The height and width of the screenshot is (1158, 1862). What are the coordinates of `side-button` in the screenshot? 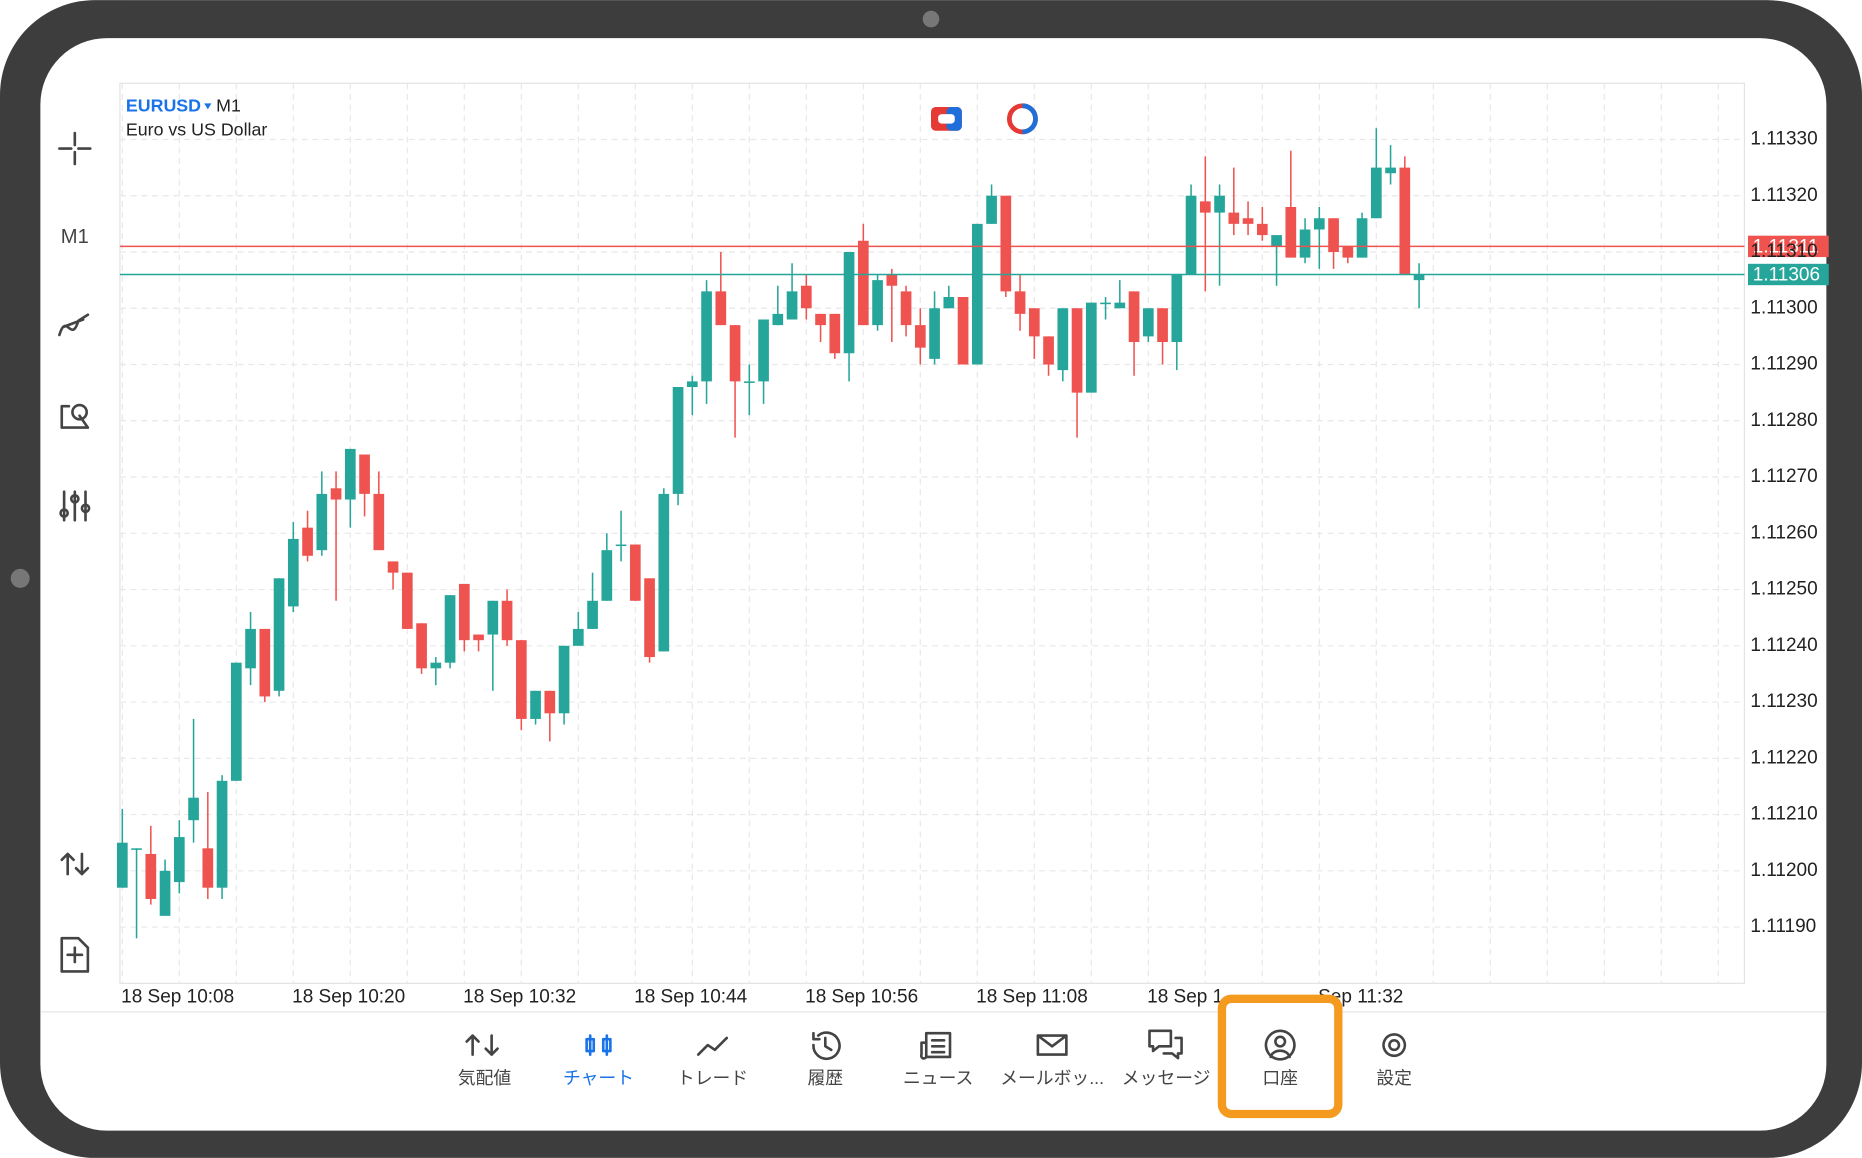 It's located at (20, 578).